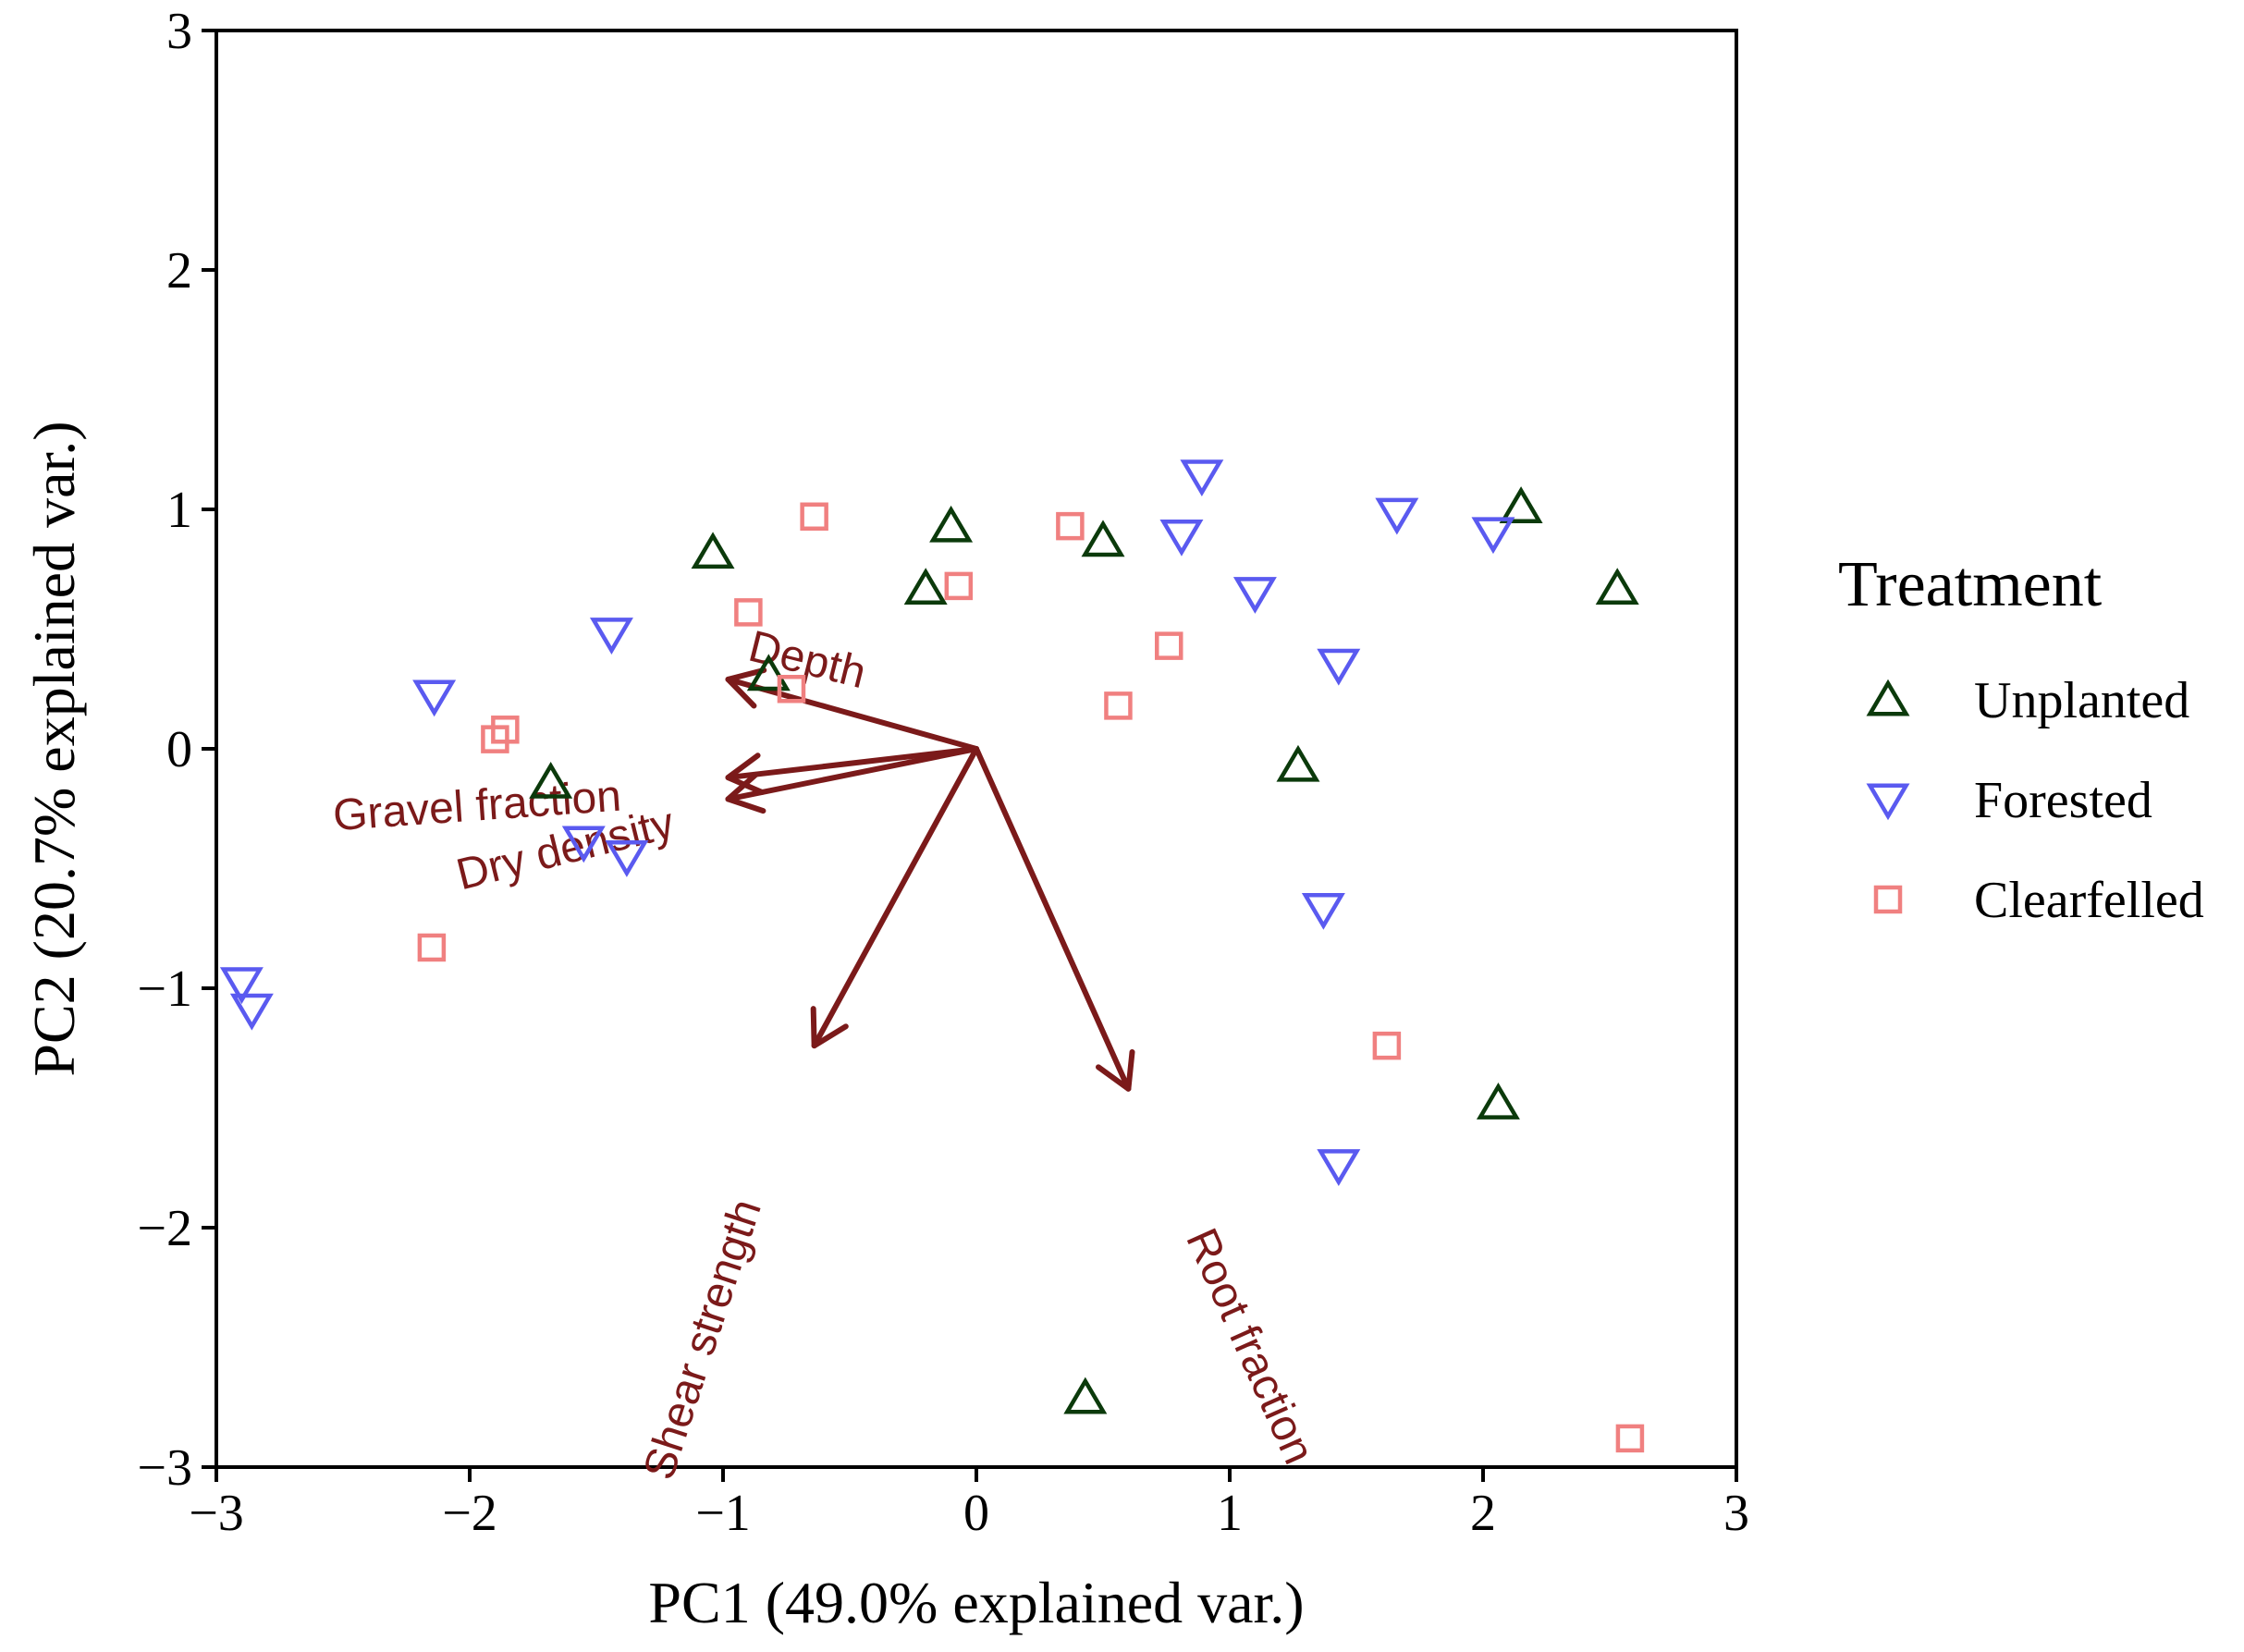 This screenshot has width=2244, height=1652. What do you see at coordinates (179, 271) in the screenshot?
I see `y-tick-label: 2` at bounding box center [179, 271].